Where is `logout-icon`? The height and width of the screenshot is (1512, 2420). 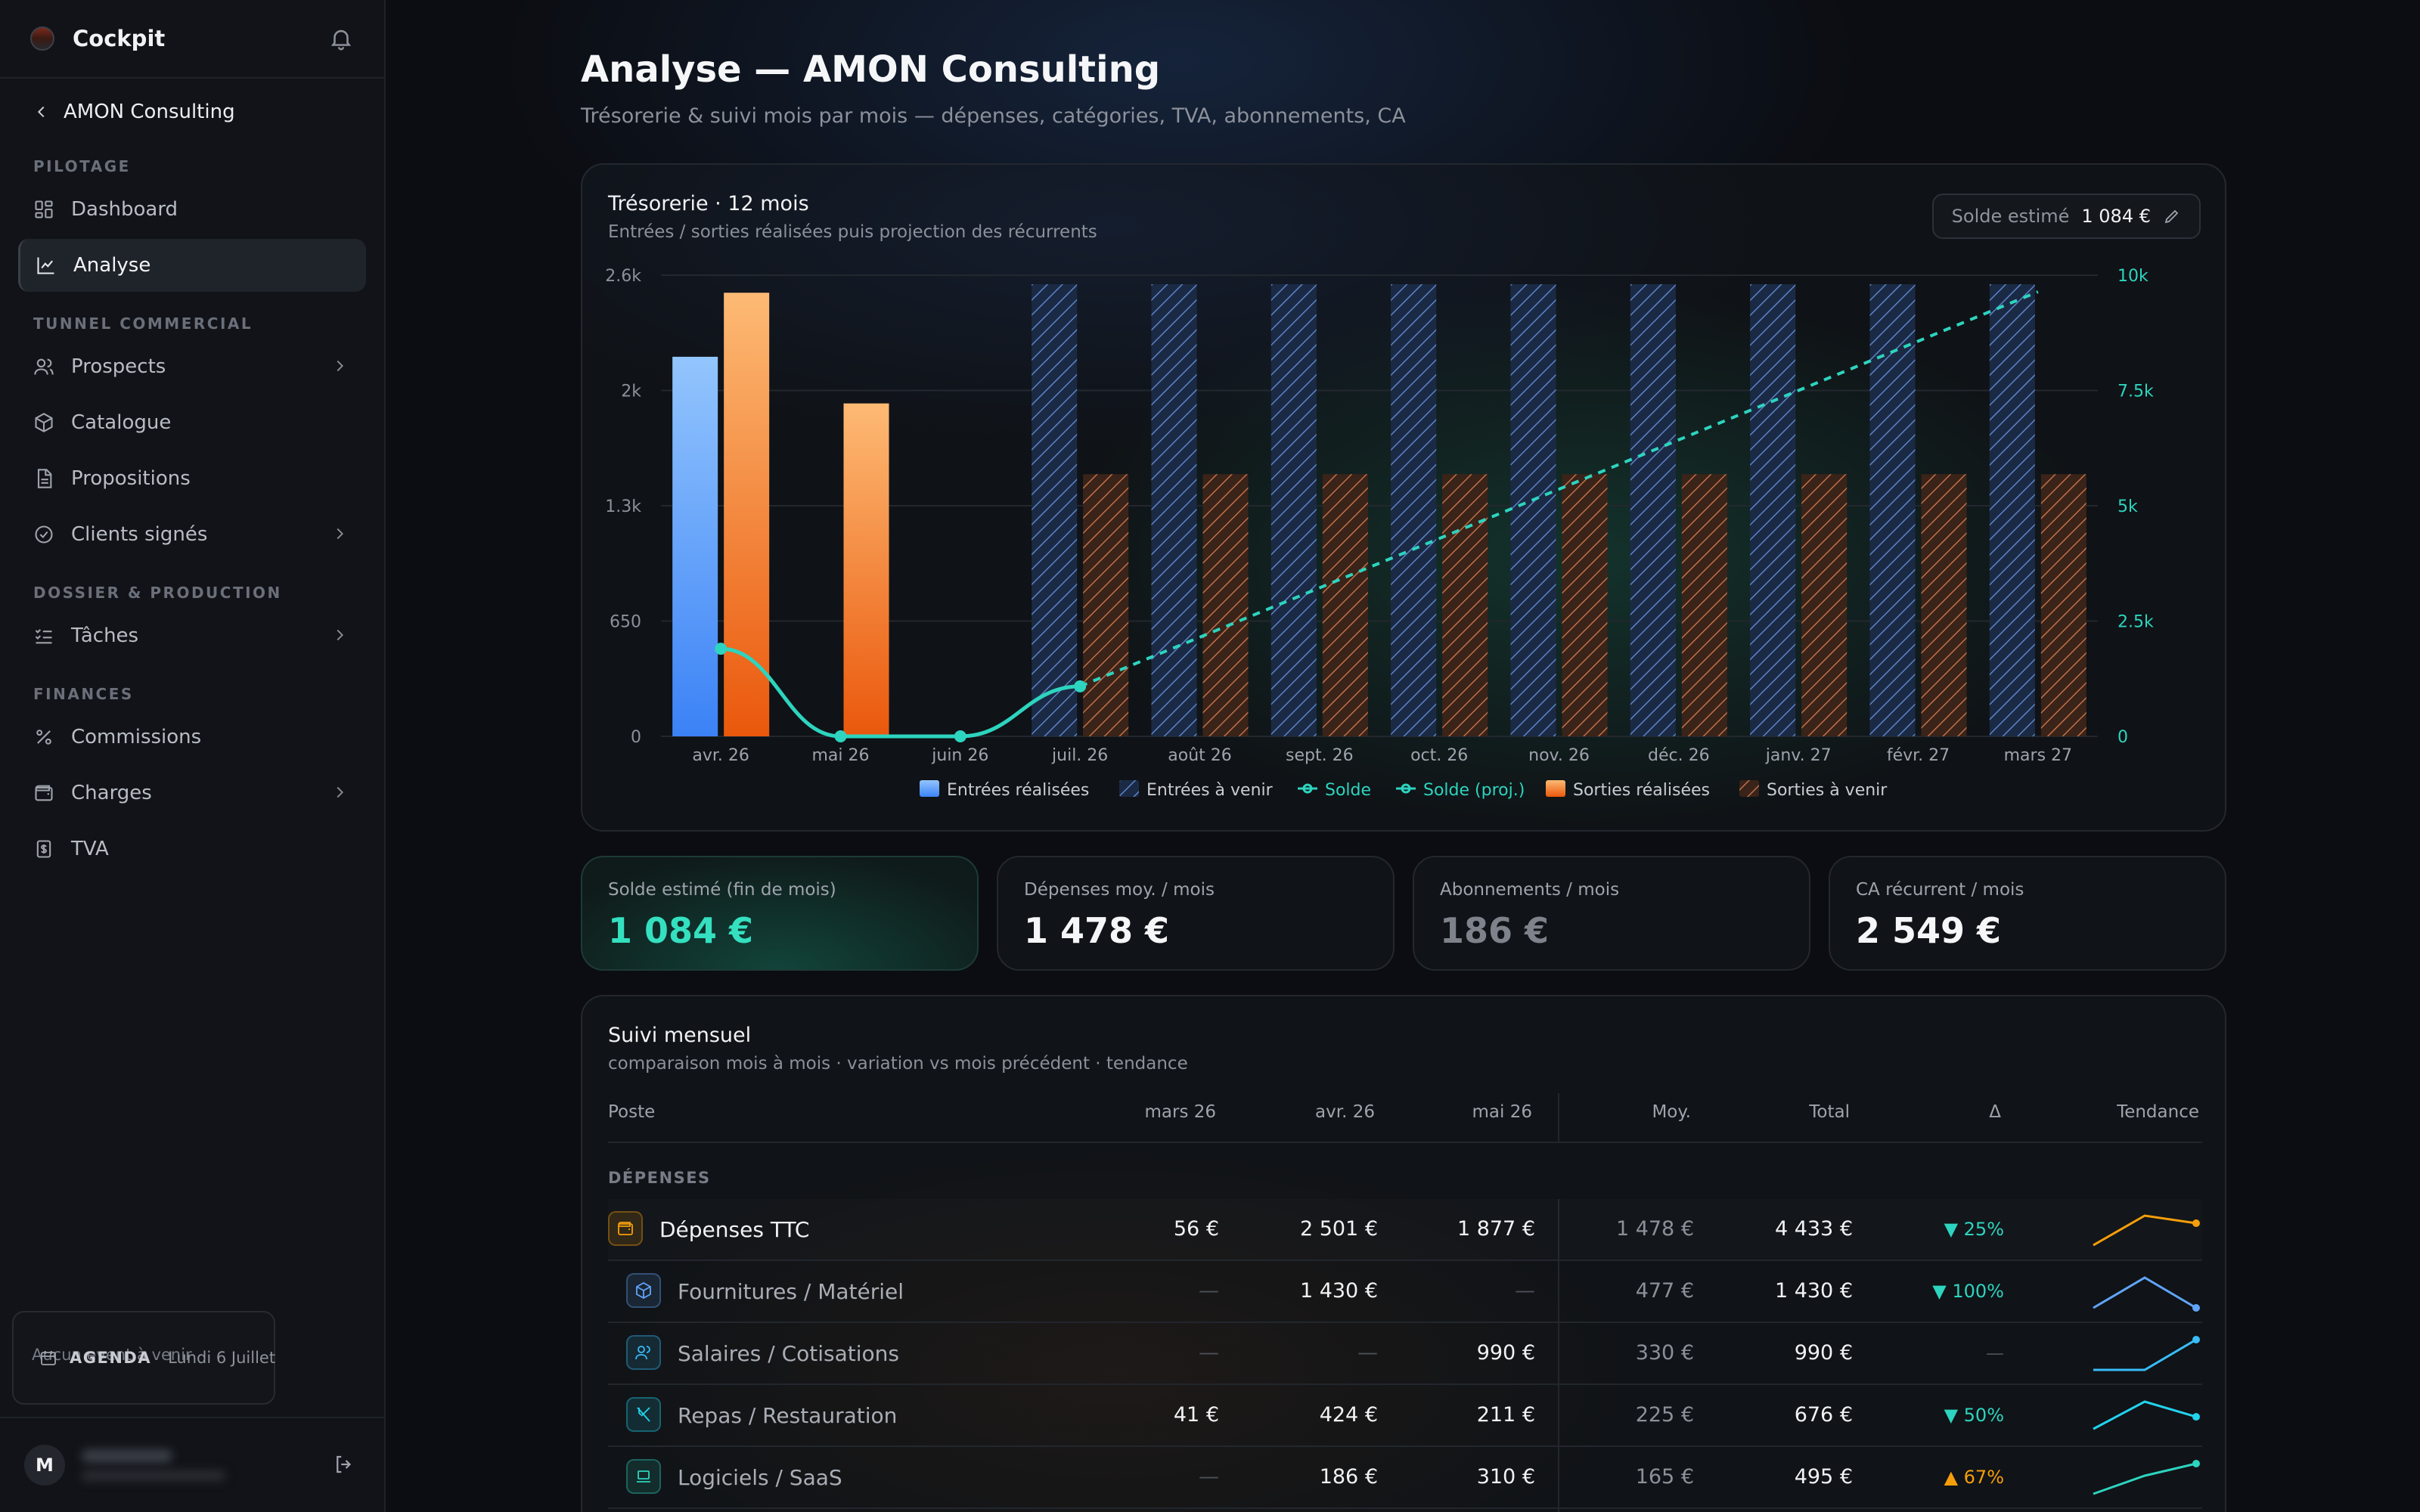
logout-icon is located at coordinates (344, 1464).